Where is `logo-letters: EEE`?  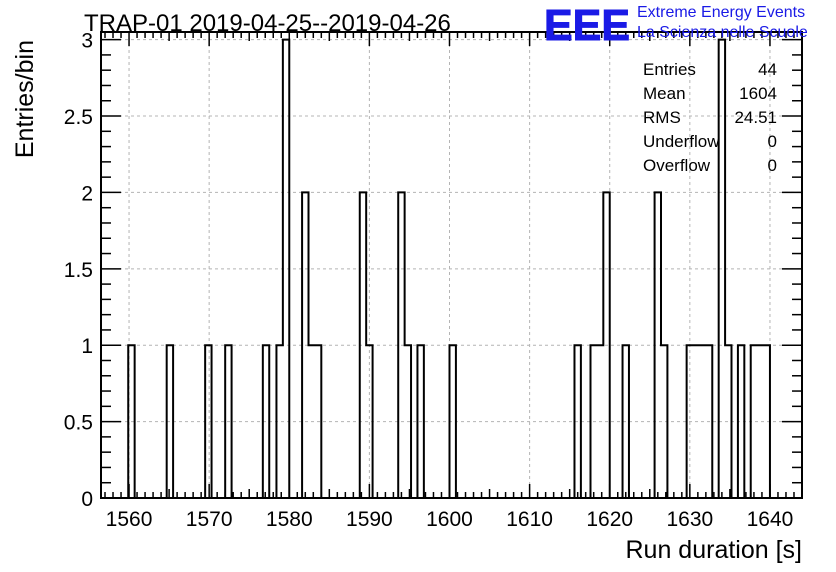 logo-letters: EEE is located at coordinates (587, 23).